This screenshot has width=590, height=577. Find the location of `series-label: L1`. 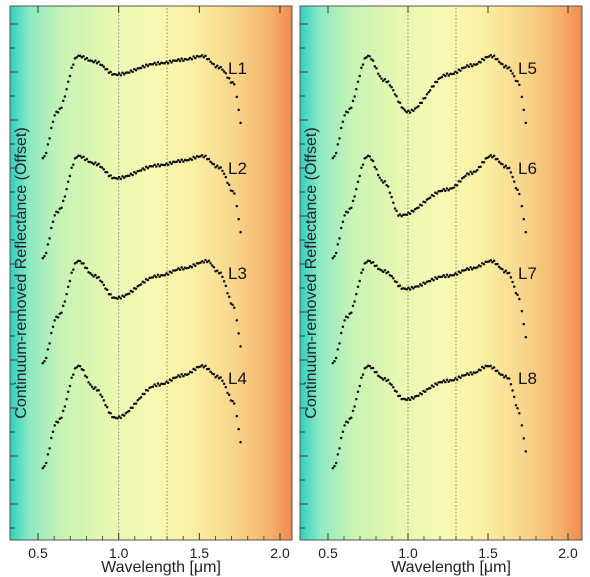

series-label: L1 is located at coordinates (237, 68).